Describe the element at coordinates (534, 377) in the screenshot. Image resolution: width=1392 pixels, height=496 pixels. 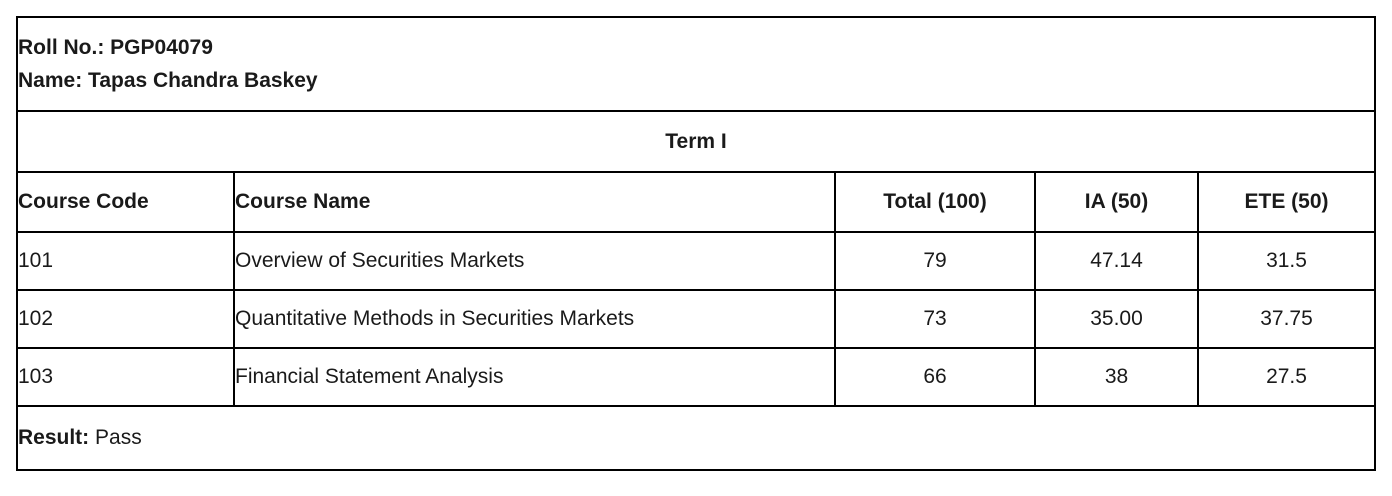
I see `course-name: Financial Statement Analysis` at that location.